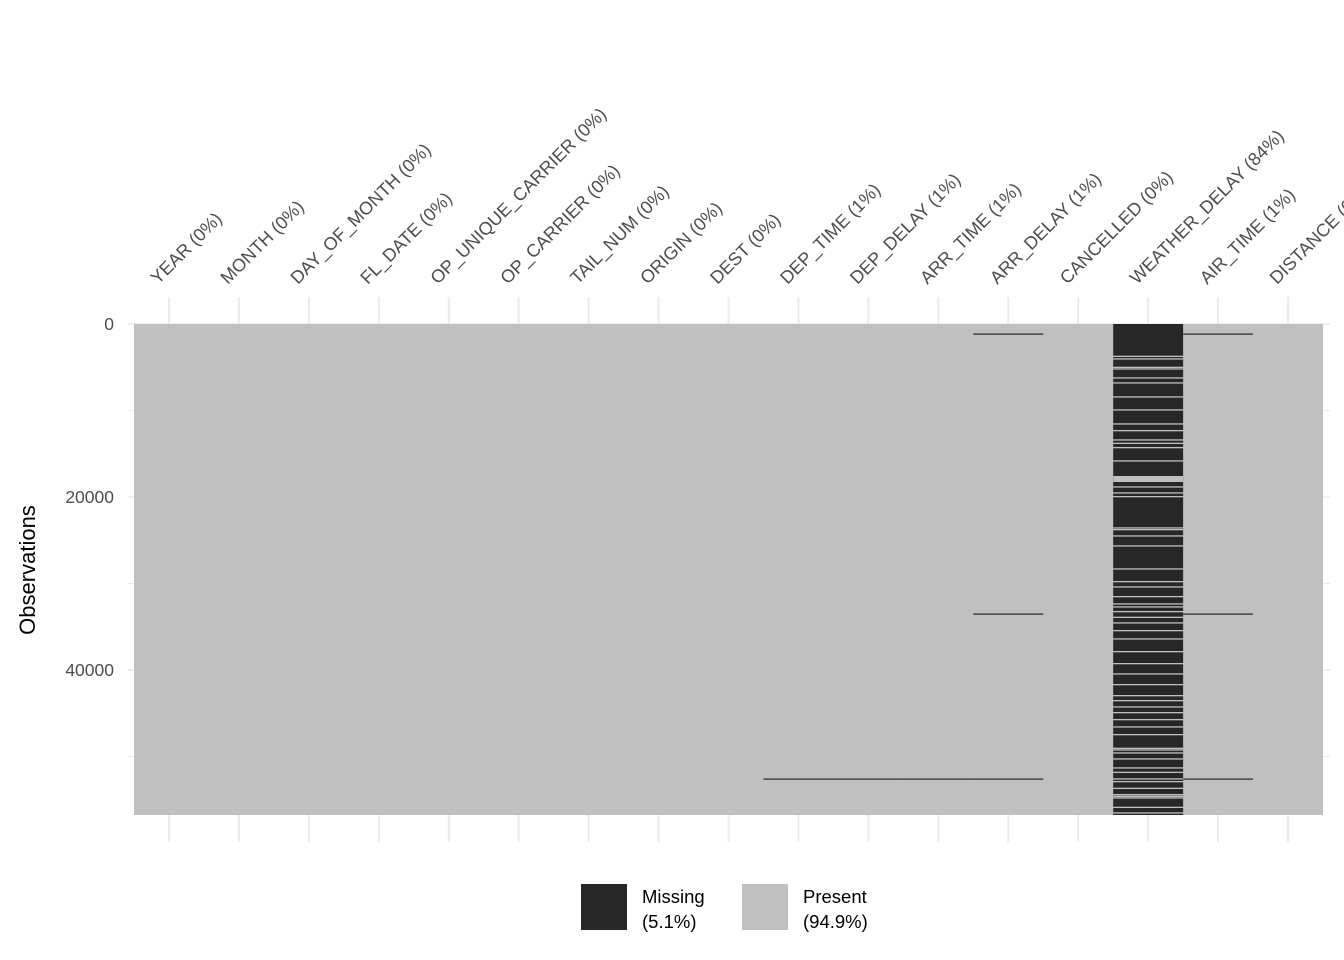 This screenshot has height=960, width=1344. Describe the element at coordinates (27, 570) in the screenshot. I see `y-axis-title: Observations` at that location.